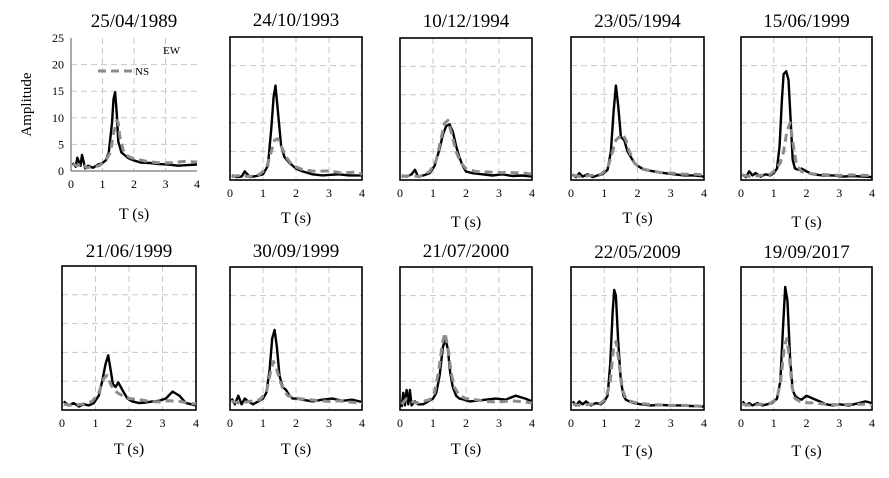  What do you see at coordinates (58, 38) in the screenshot?
I see `y-tick-label: 25` at bounding box center [58, 38].